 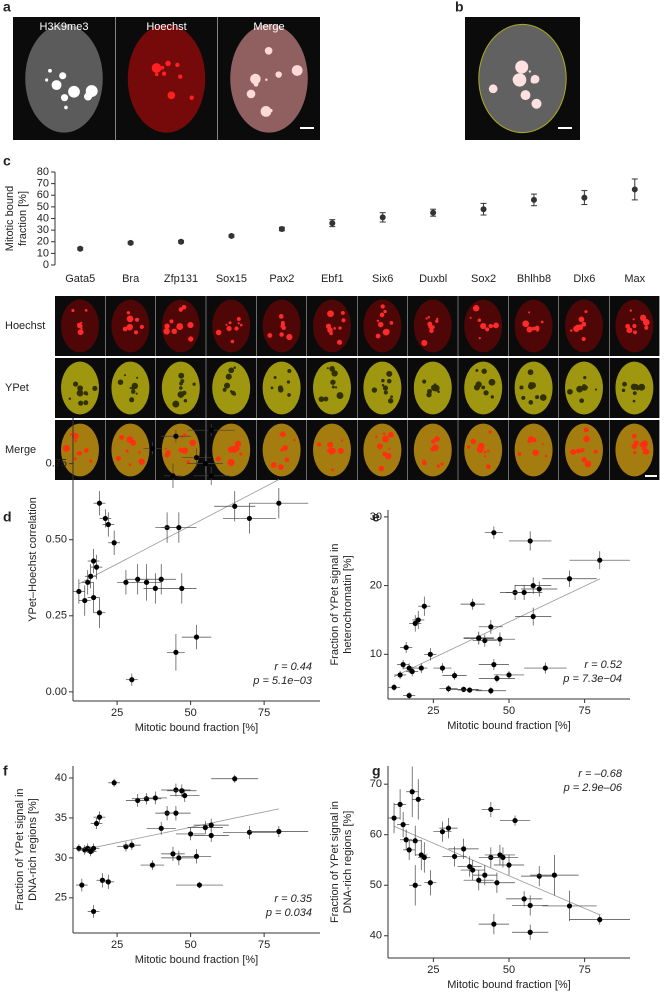 I want to click on y-tick-label: 80, so click(x=43, y=172).